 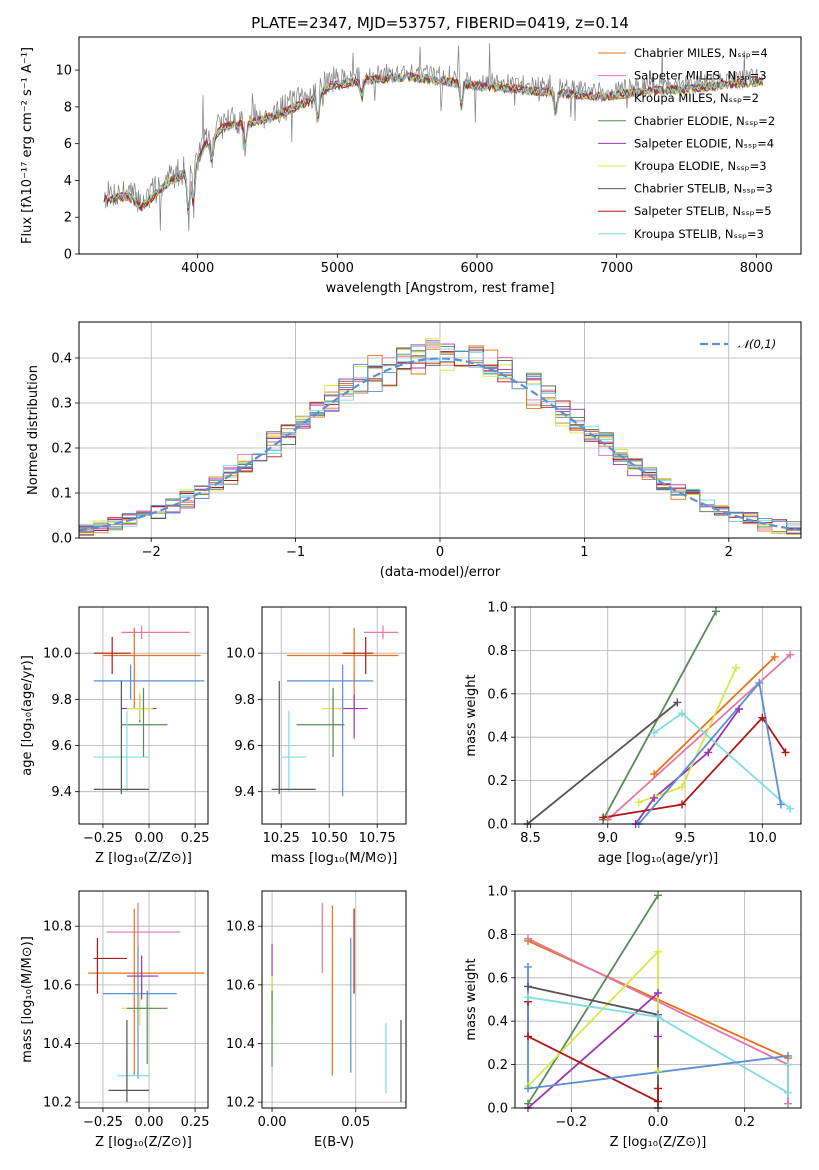 I want to click on y-tick-label: 8, so click(x=68, y=107).